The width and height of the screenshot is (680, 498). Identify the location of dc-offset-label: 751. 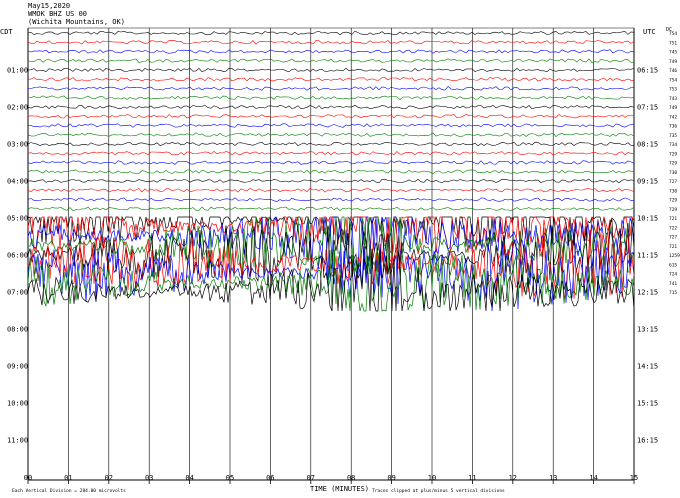
(673, 43).